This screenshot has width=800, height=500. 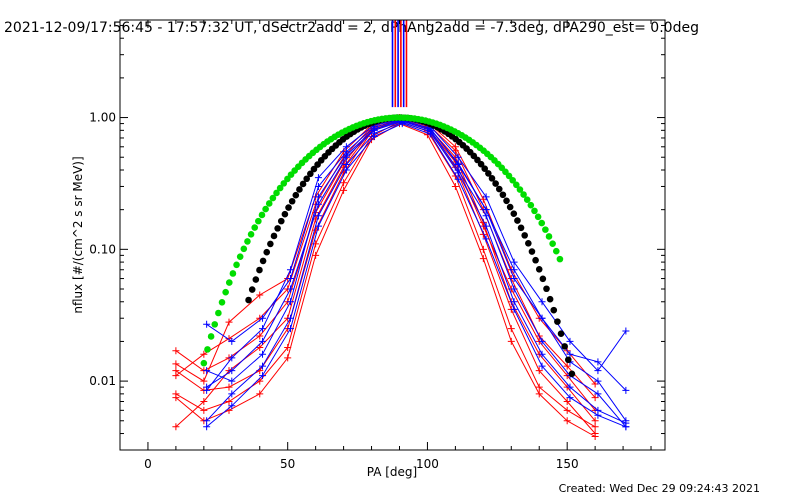 What do you see at coordinates (78, 234) in the screenshot?
I see `y-axis-label: nflux [#/(cm^2 s sr MeV)]` at bounding box center [78, 234].